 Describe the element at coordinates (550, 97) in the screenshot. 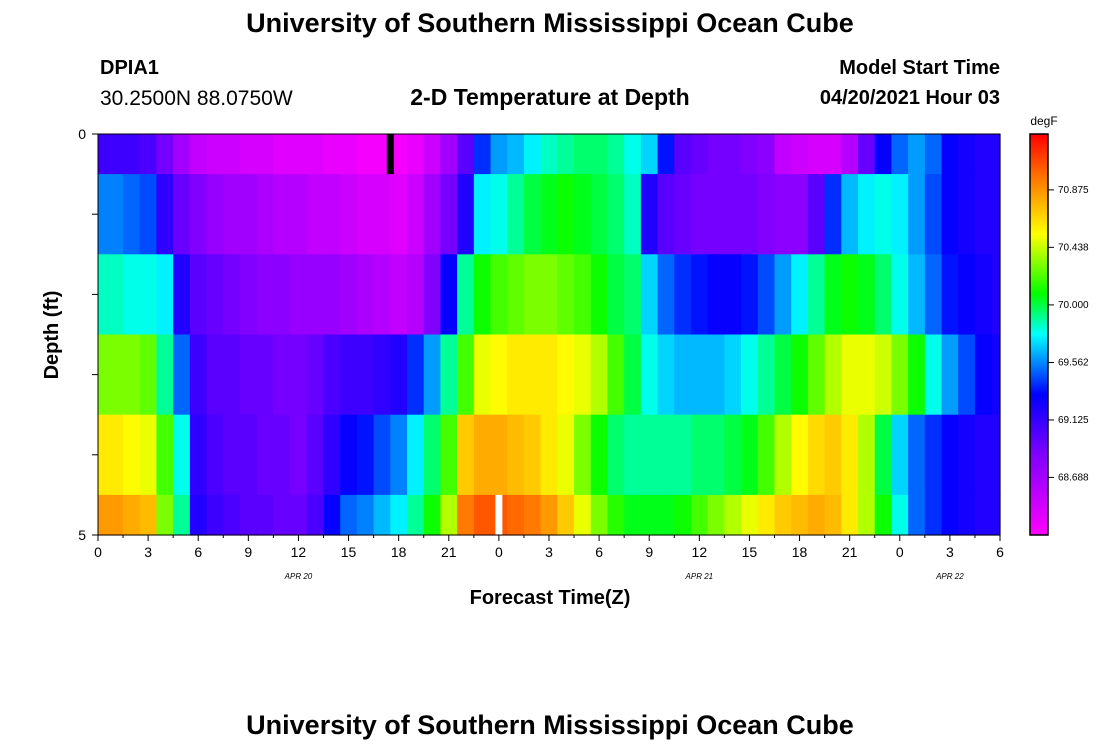

I see `plot-title: 2-D Temperature at Depth` at that location.